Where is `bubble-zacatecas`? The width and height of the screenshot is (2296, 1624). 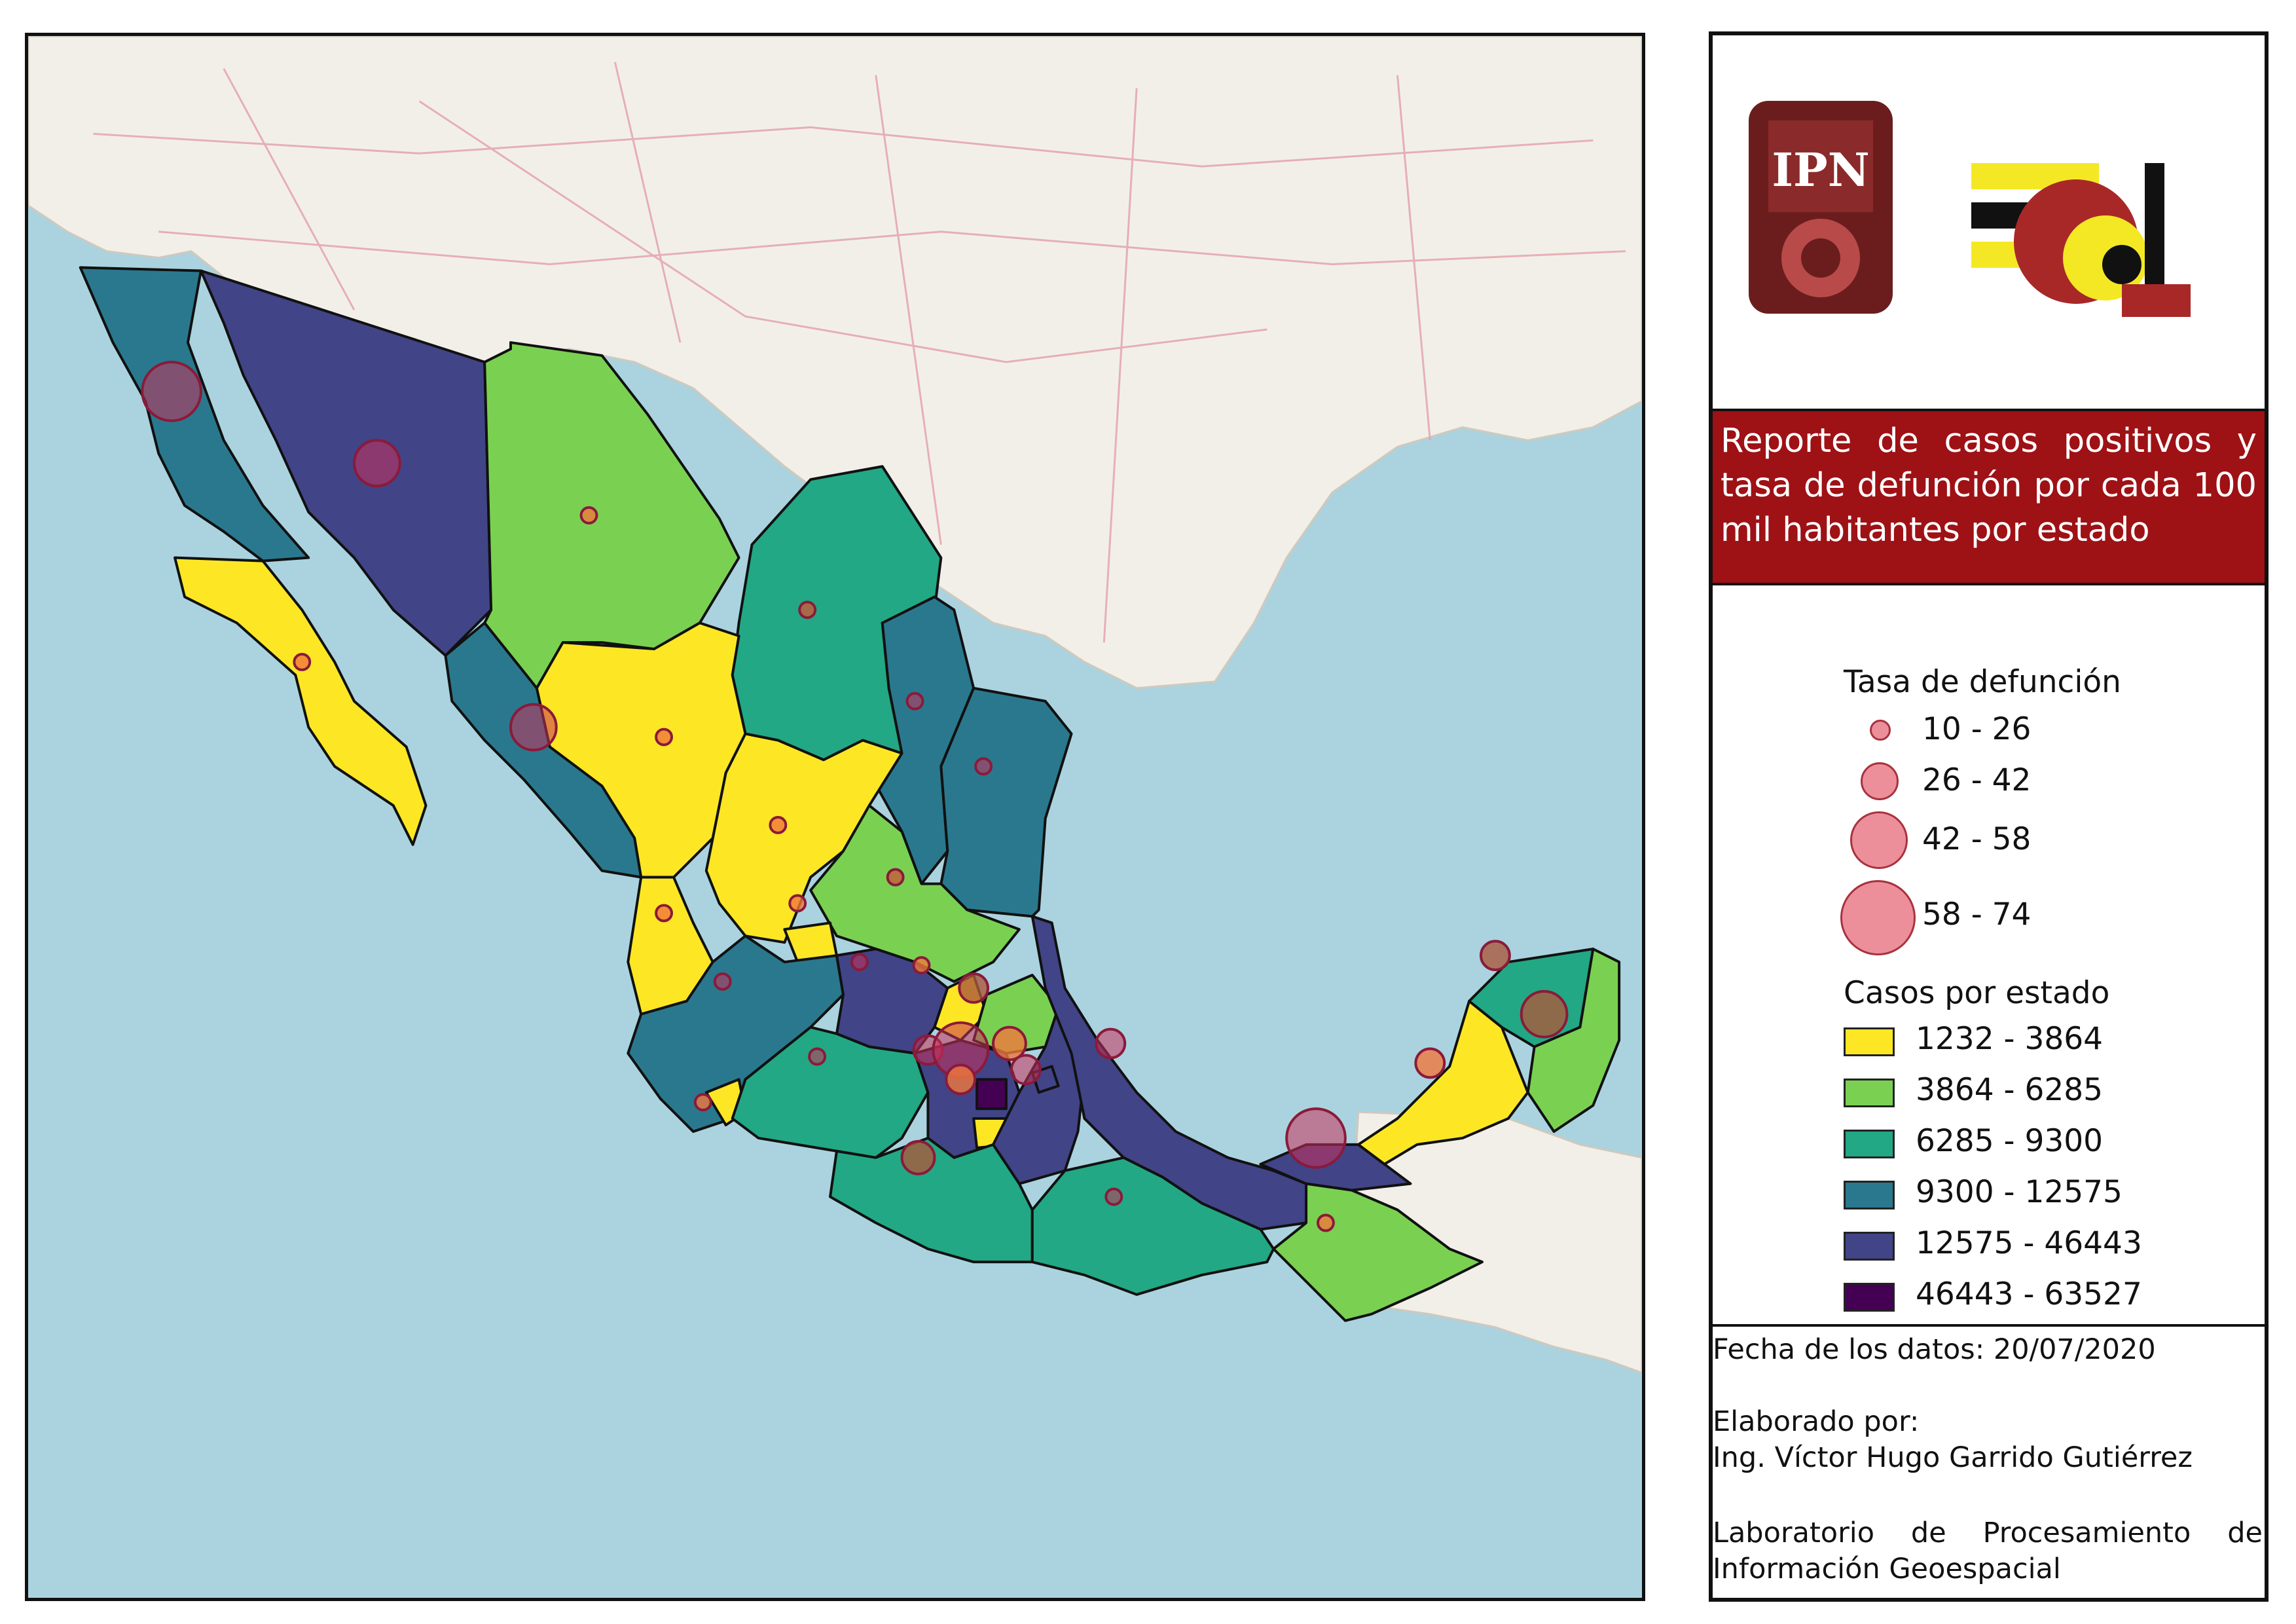
bubble-zacatecas is located at coordinates (778, 825).